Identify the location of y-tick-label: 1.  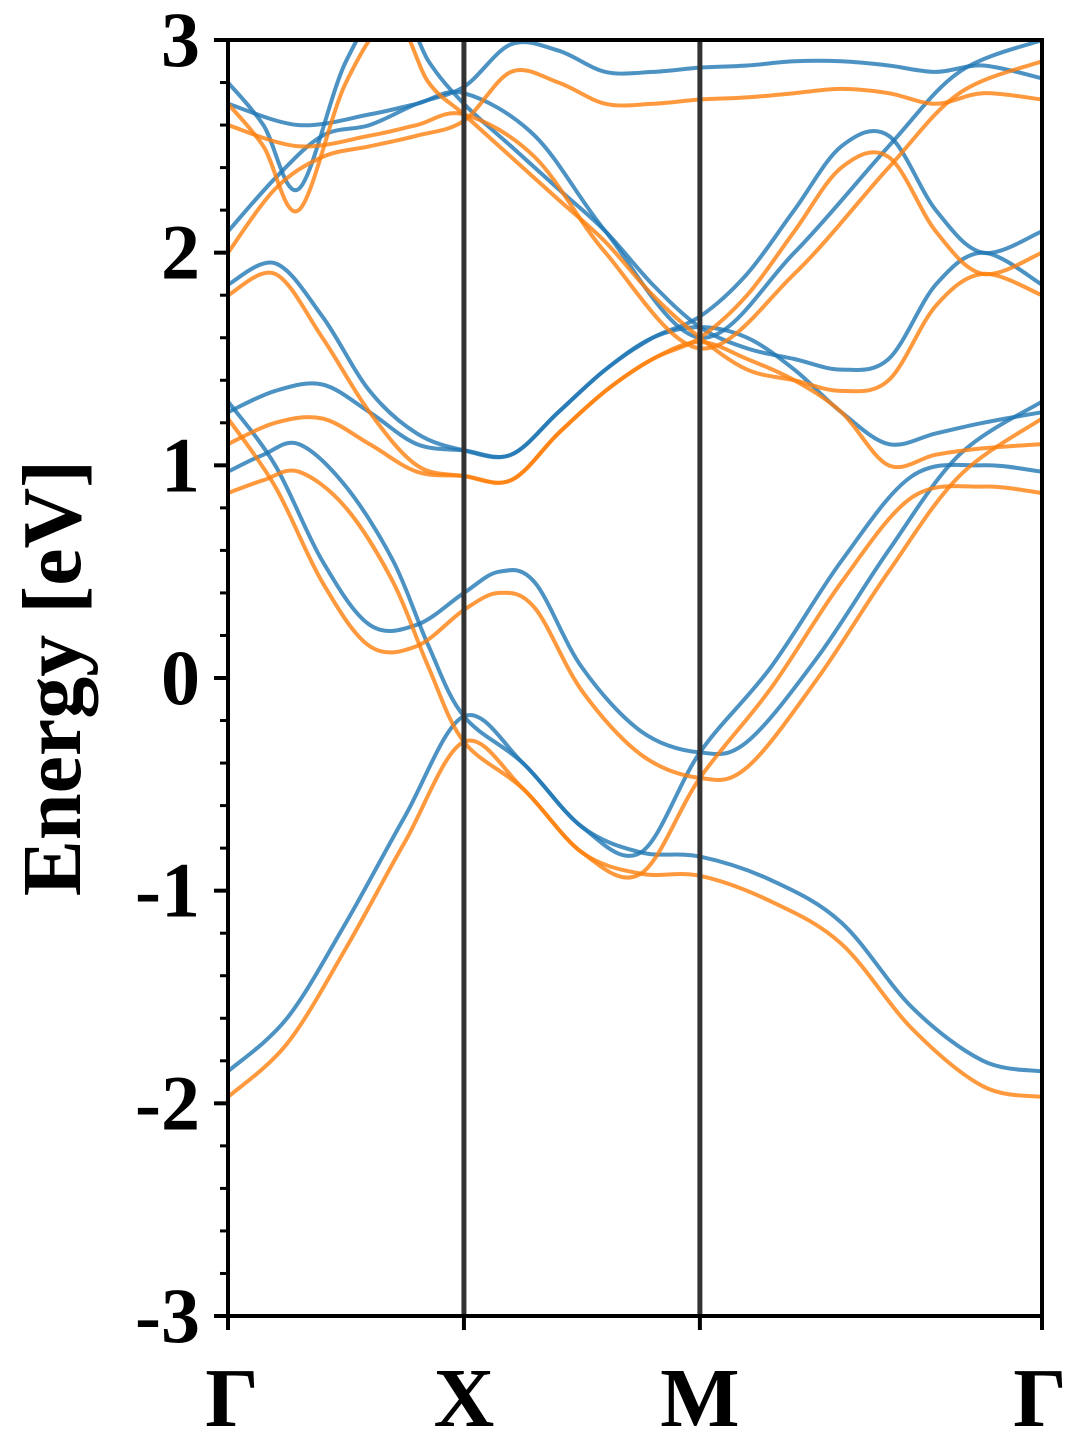
(180, 464).